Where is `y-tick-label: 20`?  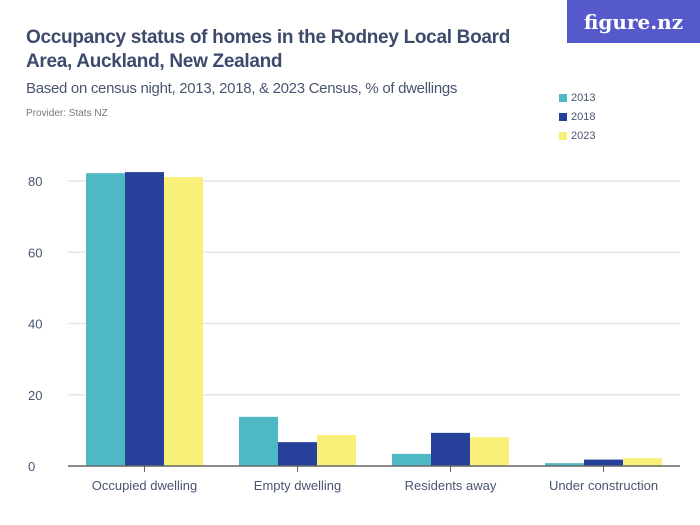
y-tick-label: 20 is located at coordinates (35, 395).